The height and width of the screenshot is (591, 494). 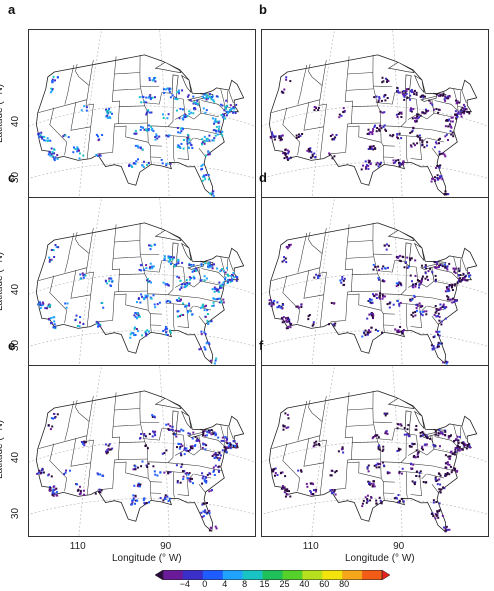 I want to click on map-svg, so click(x=375, y=283).